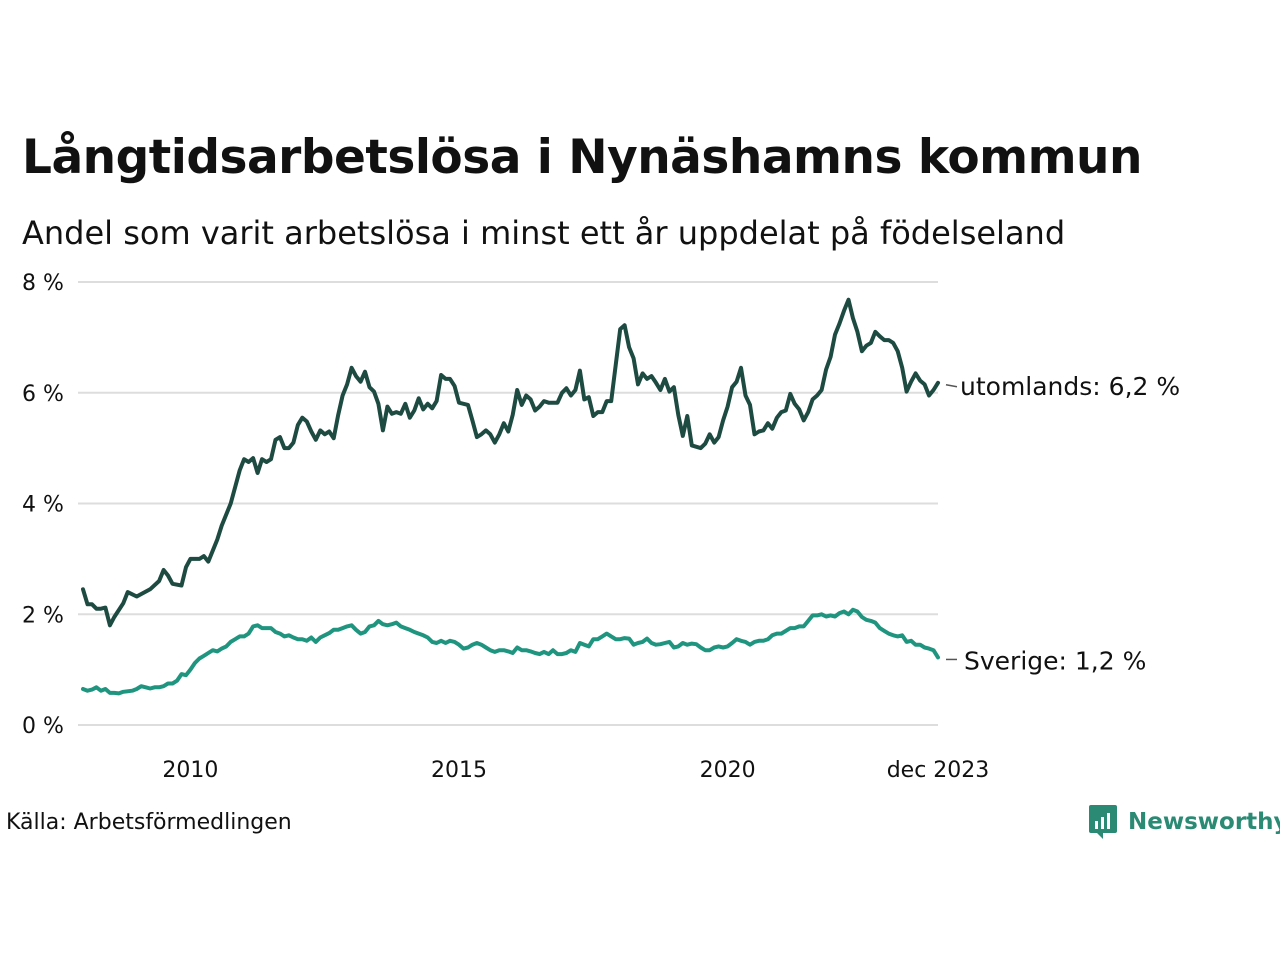 This screenshot has width=1280, height=960. I want to click on y-tick-label: 6 %, so click(43, 394).